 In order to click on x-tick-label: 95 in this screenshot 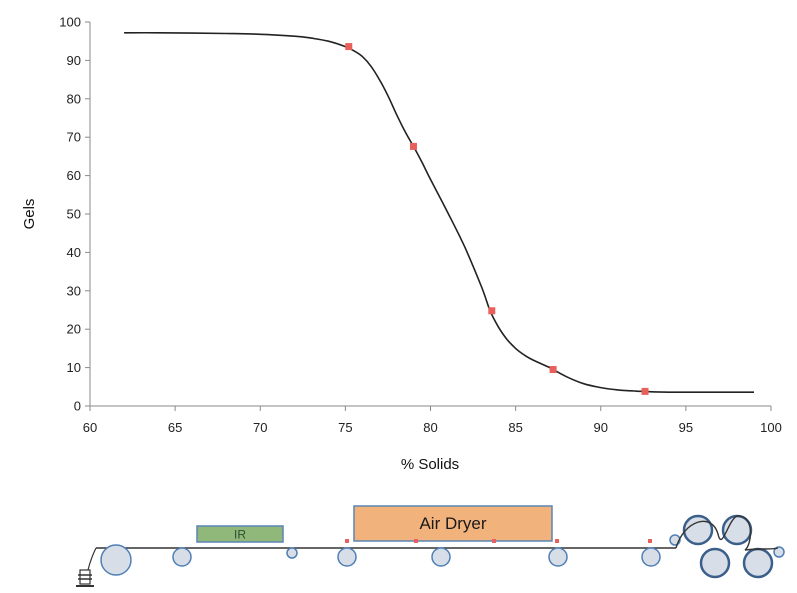, I will do `click(686, 427)`.